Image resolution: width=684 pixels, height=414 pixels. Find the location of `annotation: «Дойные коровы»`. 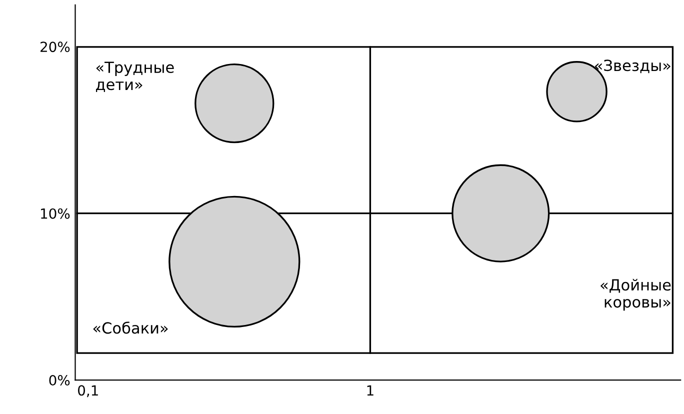

annotation: «Дойные коровы» is located at coordinates (635, 294).